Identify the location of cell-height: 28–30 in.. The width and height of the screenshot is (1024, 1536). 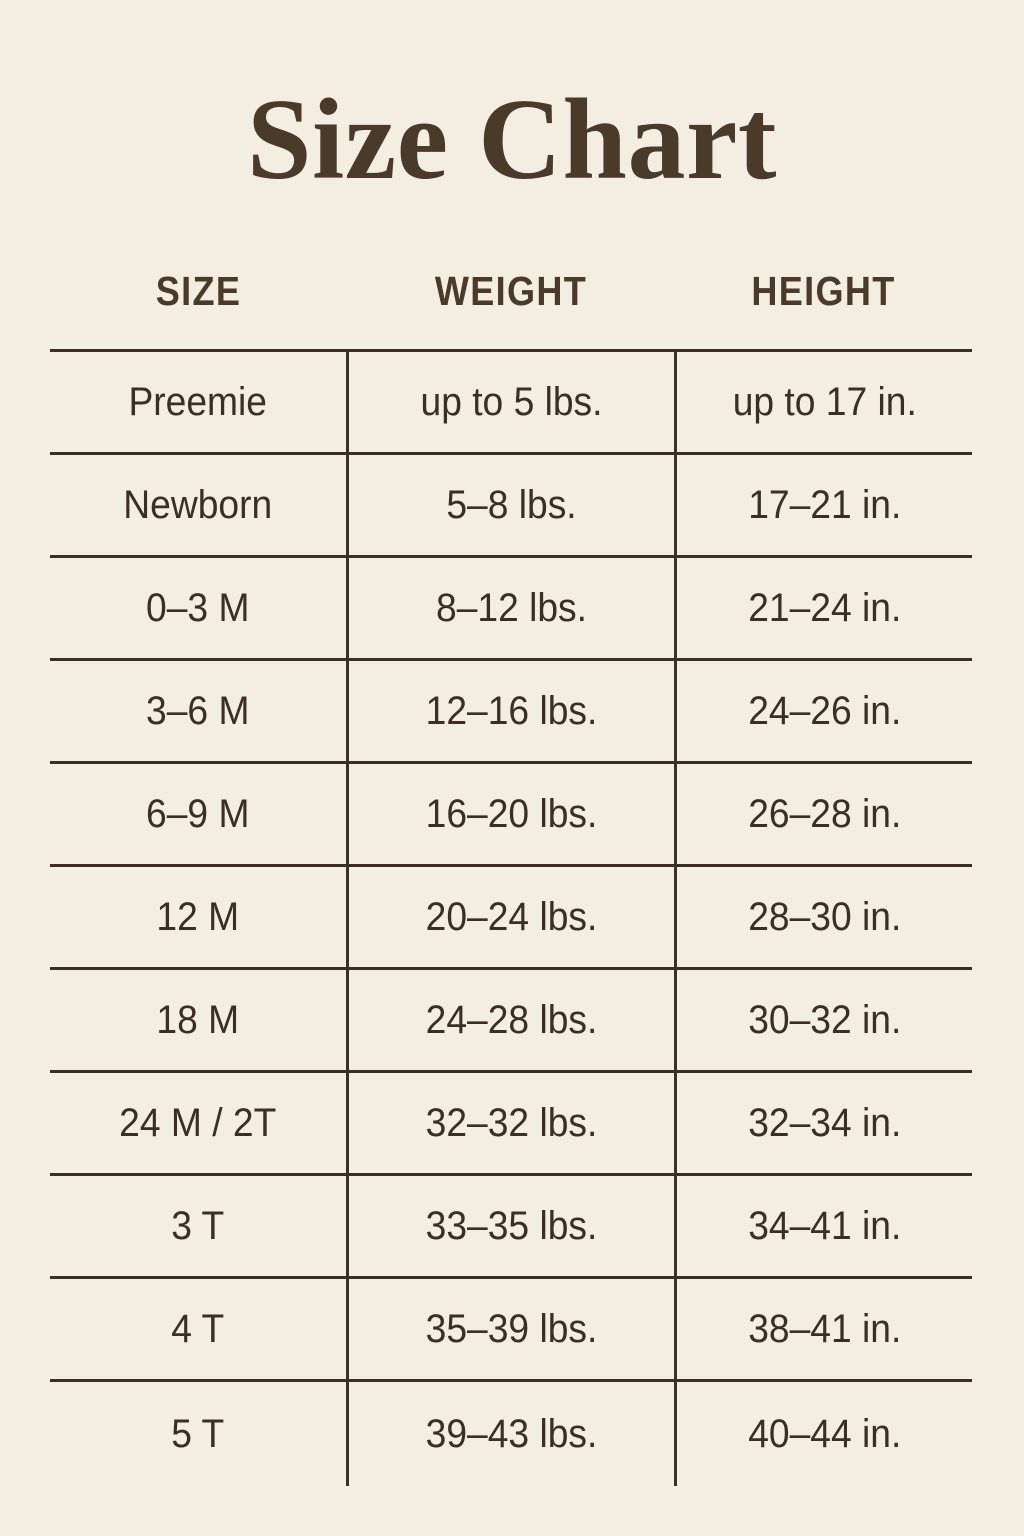
(822, 916).